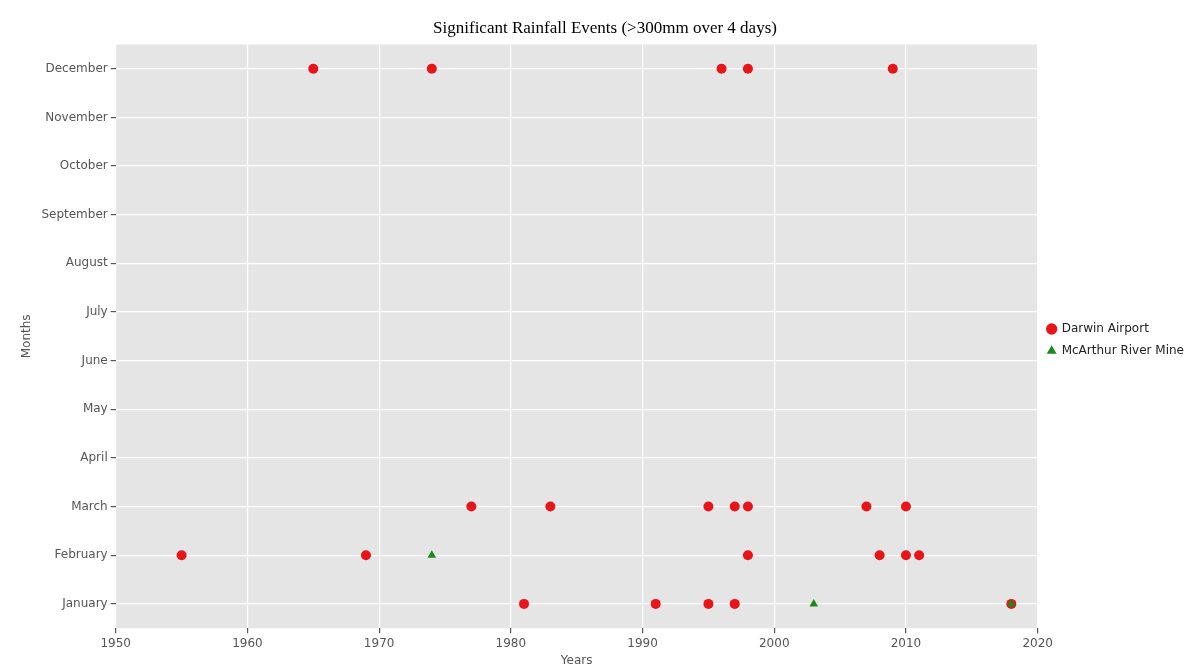  I want to click on y-tick-label: September, so click(74, 213).